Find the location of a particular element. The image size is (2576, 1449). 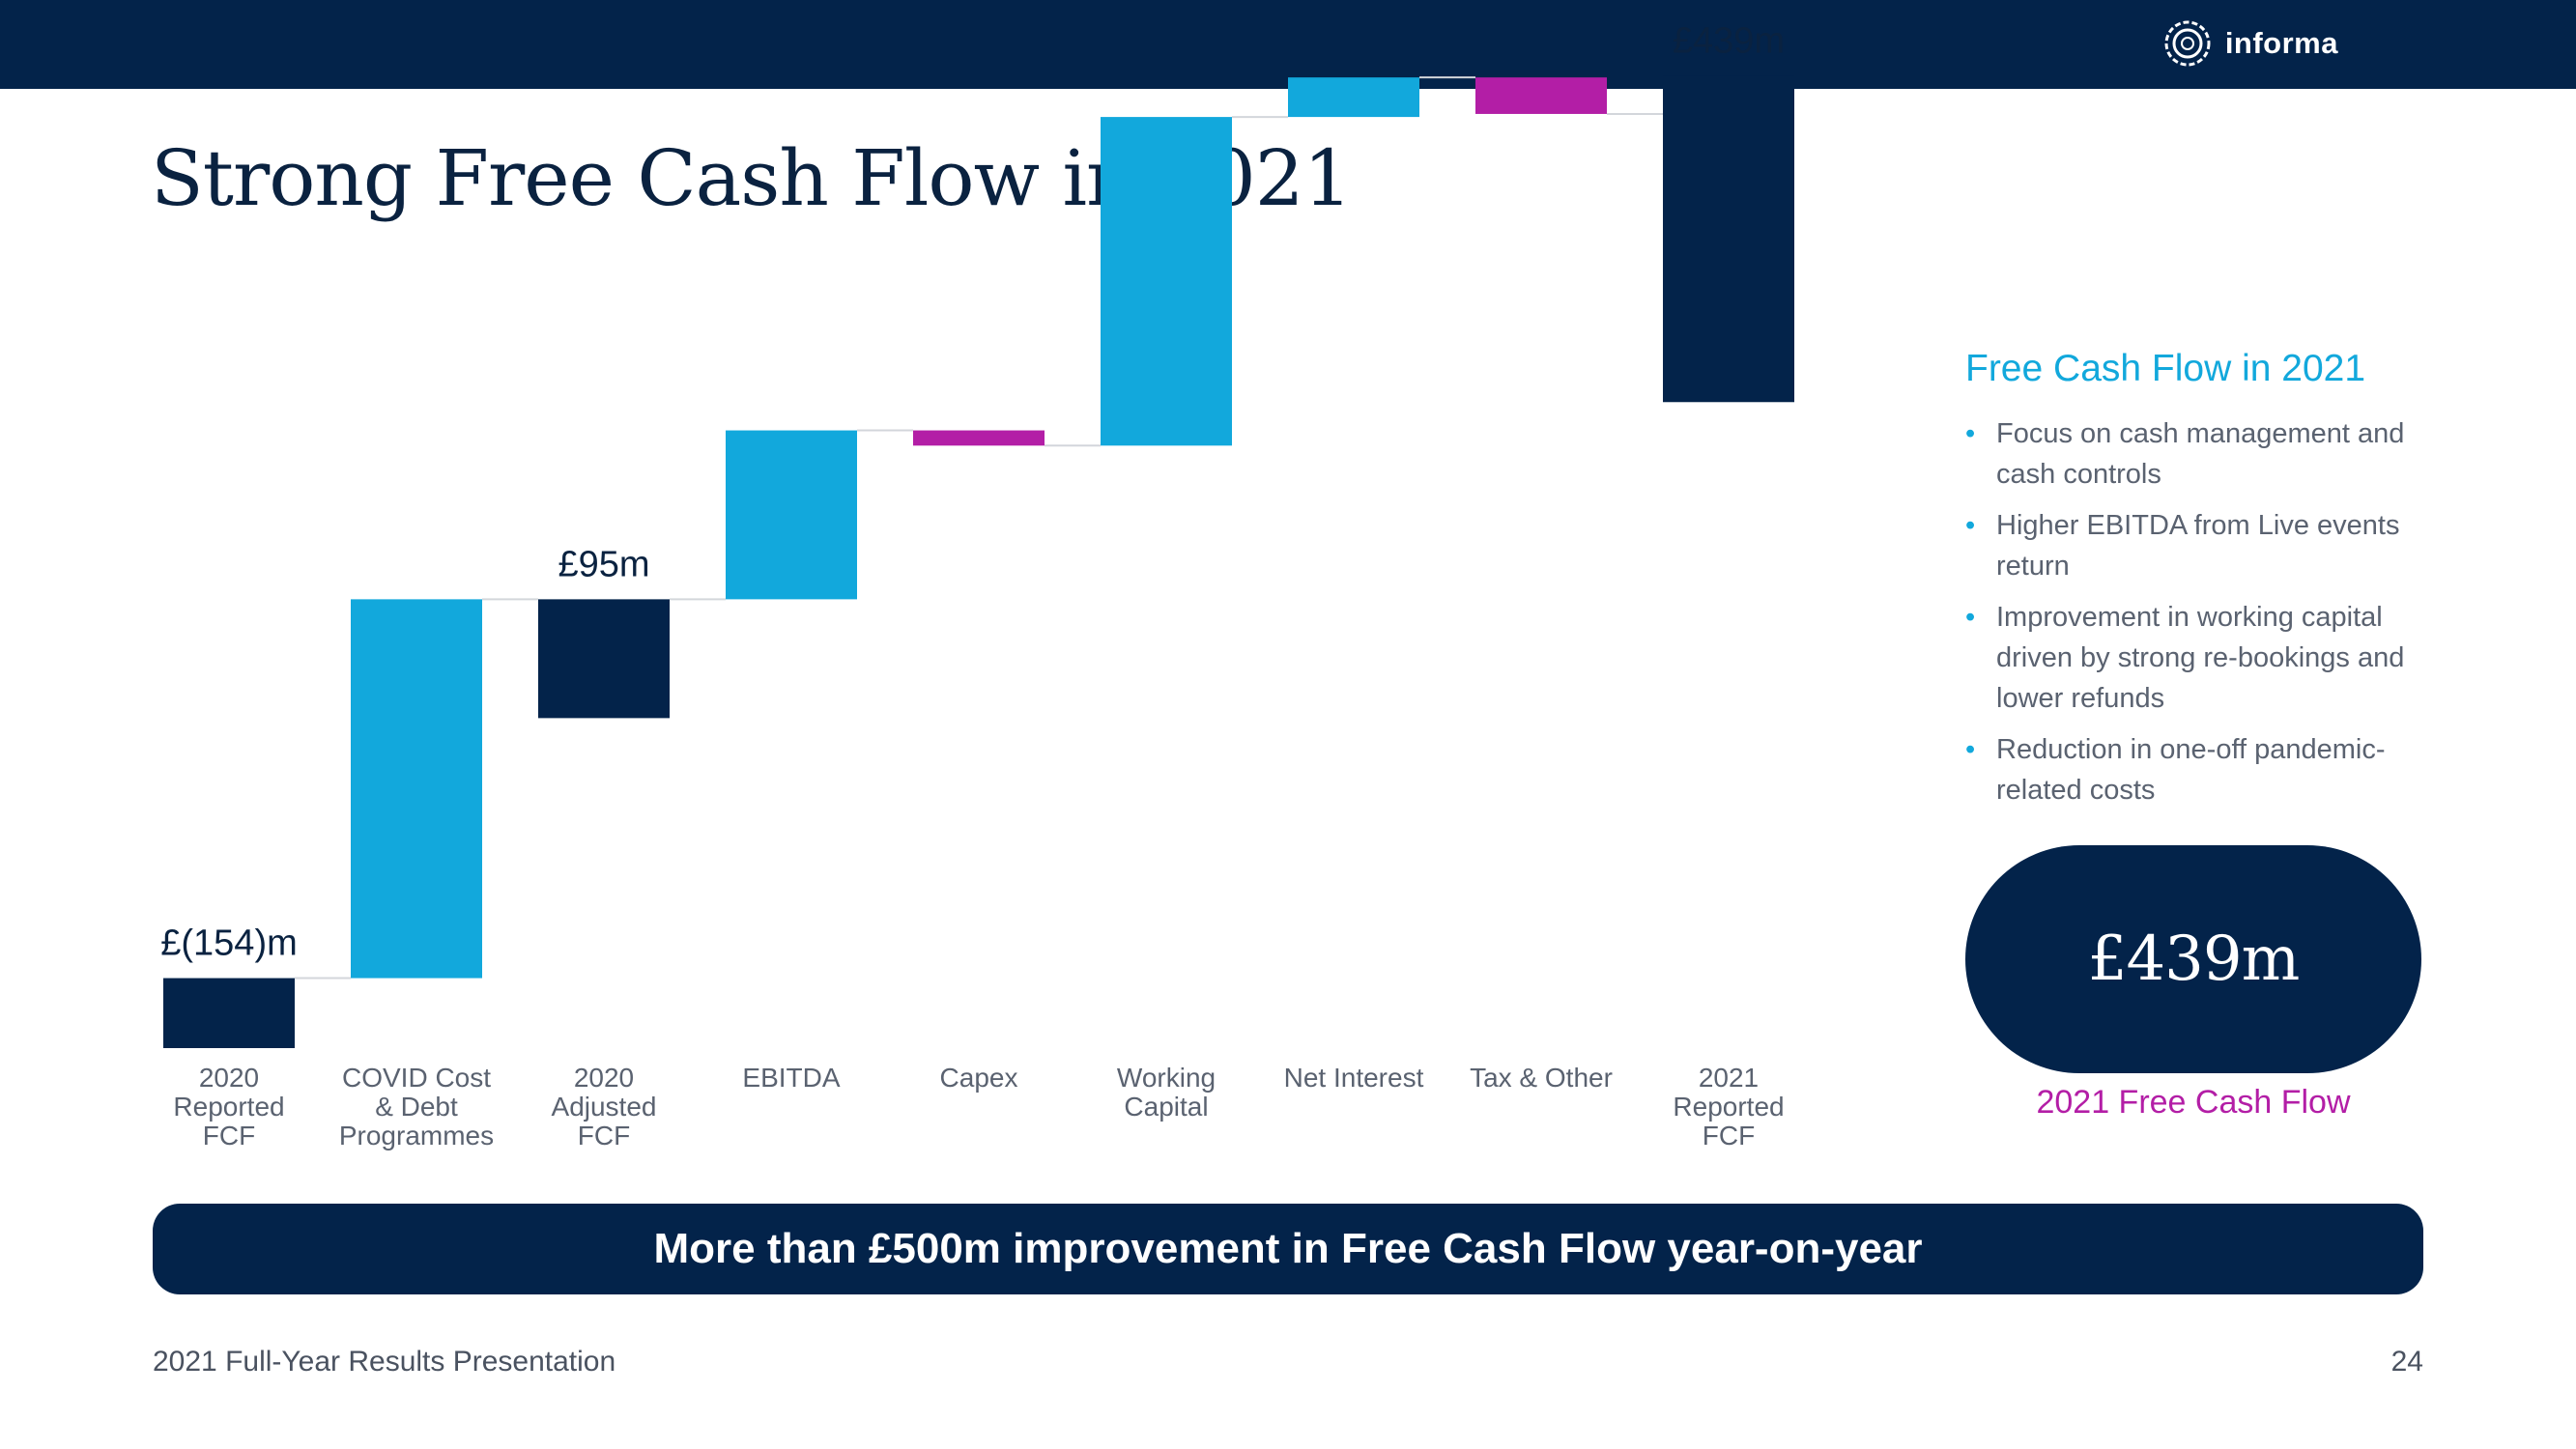

informa-logo: informa is located at coordinates (2249, 43).